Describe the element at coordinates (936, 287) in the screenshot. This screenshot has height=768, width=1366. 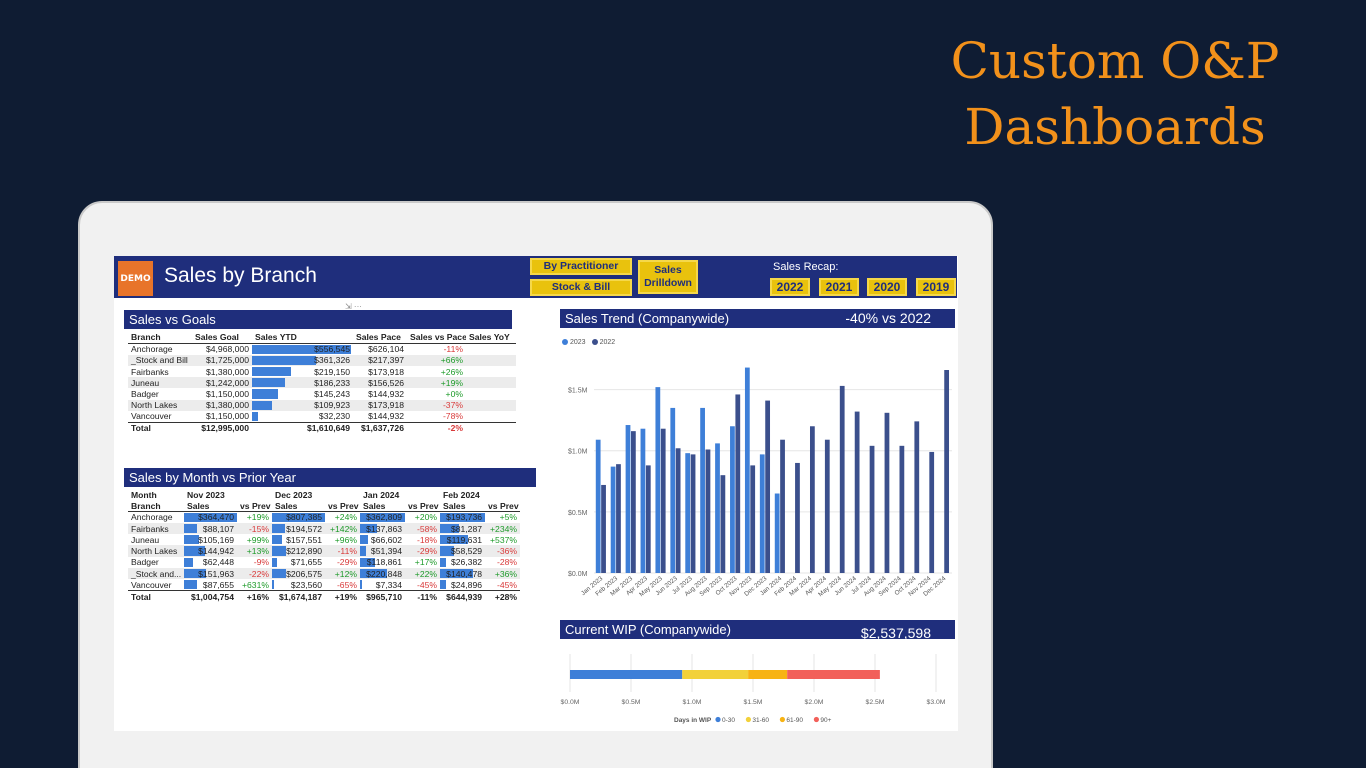
I see `recap-2019-button: 2019` at that location.